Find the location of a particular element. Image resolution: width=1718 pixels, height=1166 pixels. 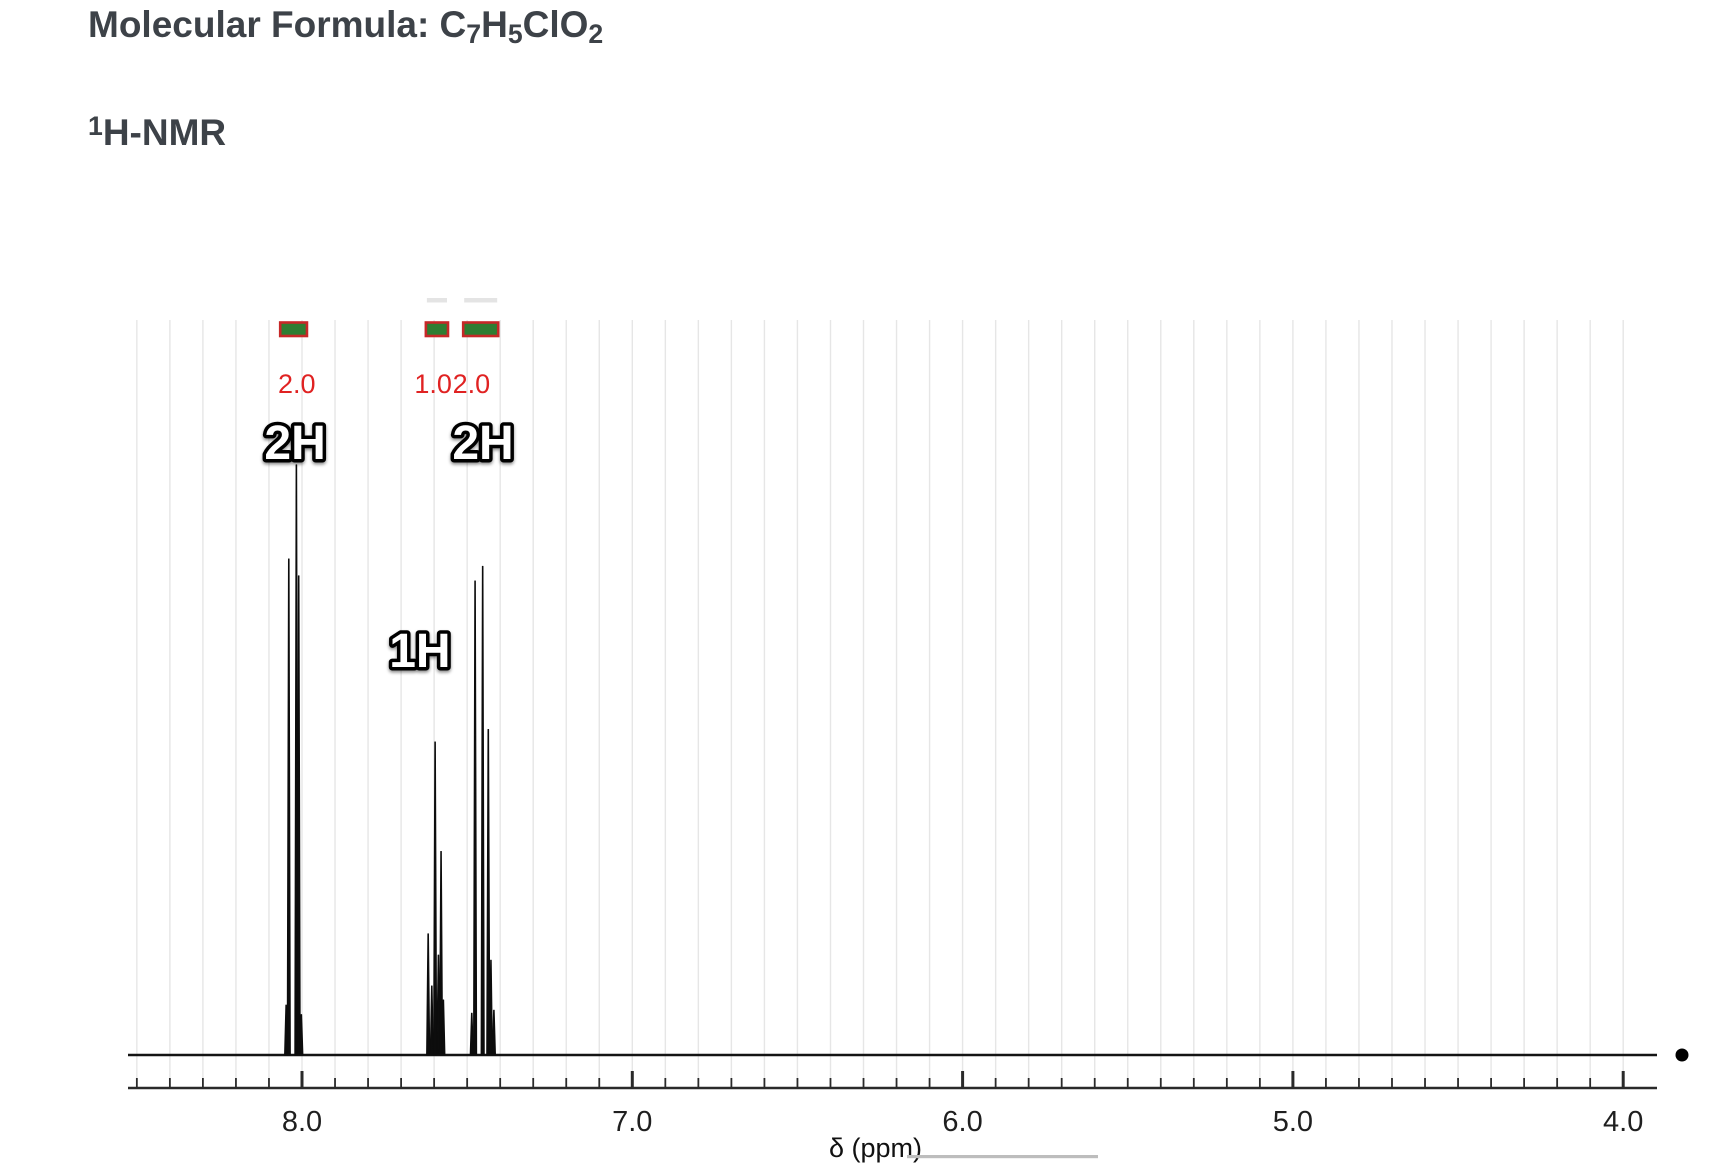

nmr-section-title: 1H-NMR is located at coordinates (157, 132).